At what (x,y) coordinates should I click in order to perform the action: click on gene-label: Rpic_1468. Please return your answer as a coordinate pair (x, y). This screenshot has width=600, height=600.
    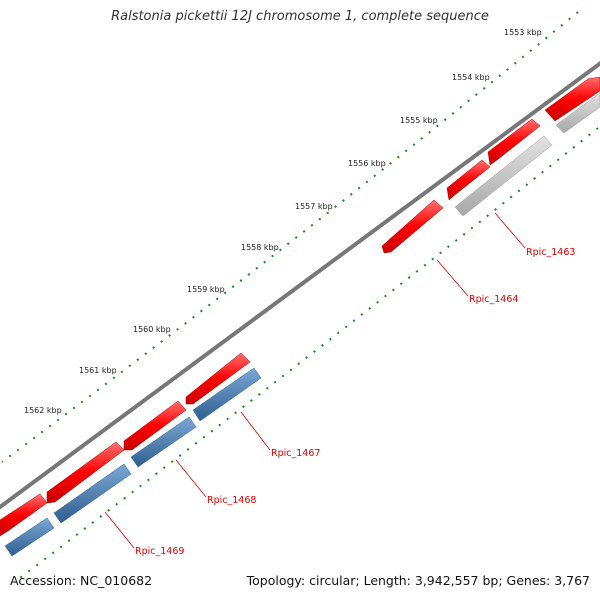
    Looking at the image, I should click on (231, 500).